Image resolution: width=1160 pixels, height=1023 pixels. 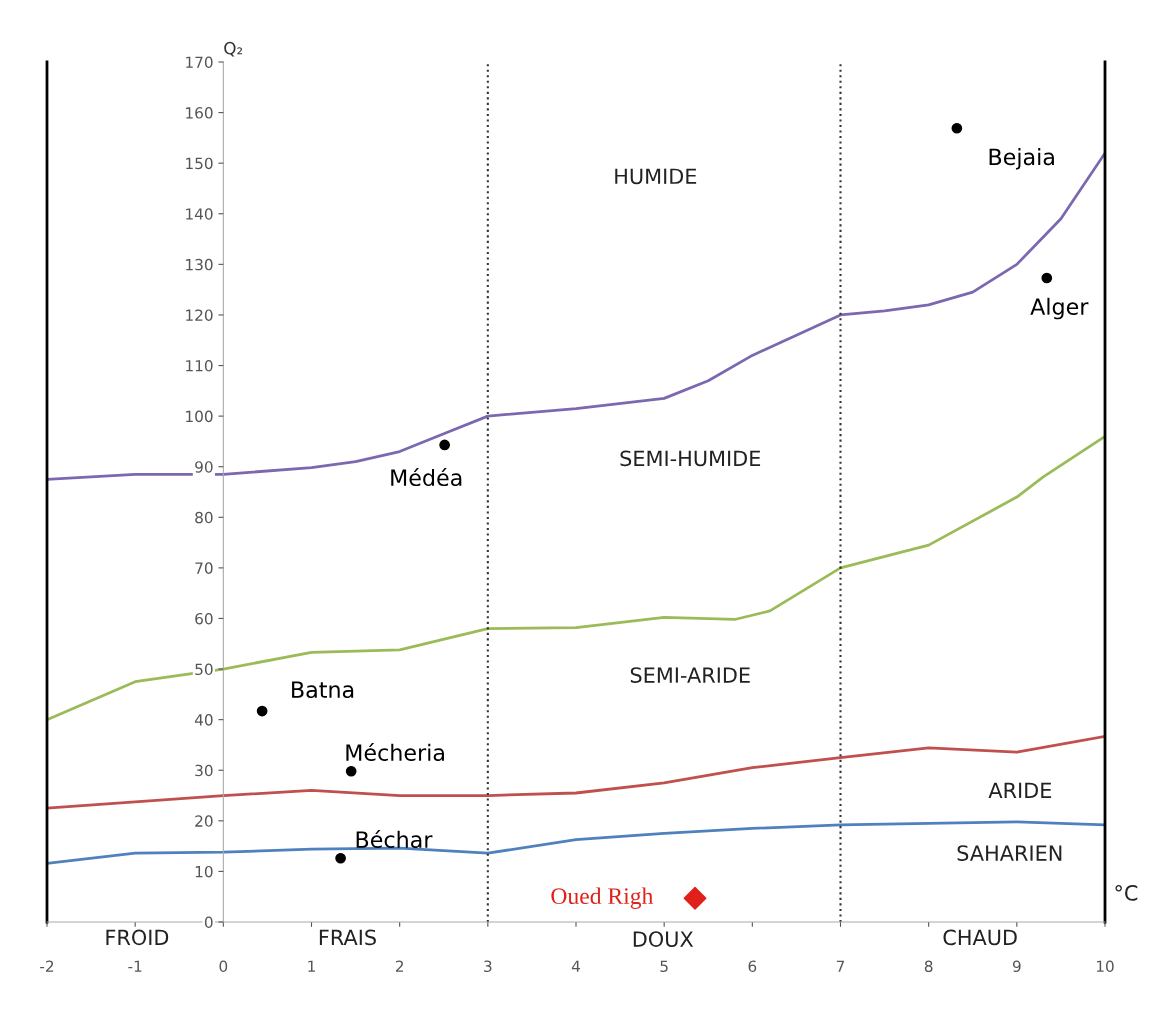 What do you see at coordinates (223, 966) in the screenshot?
I see `x-tick-label: 0` at bounding box center [223, 966].